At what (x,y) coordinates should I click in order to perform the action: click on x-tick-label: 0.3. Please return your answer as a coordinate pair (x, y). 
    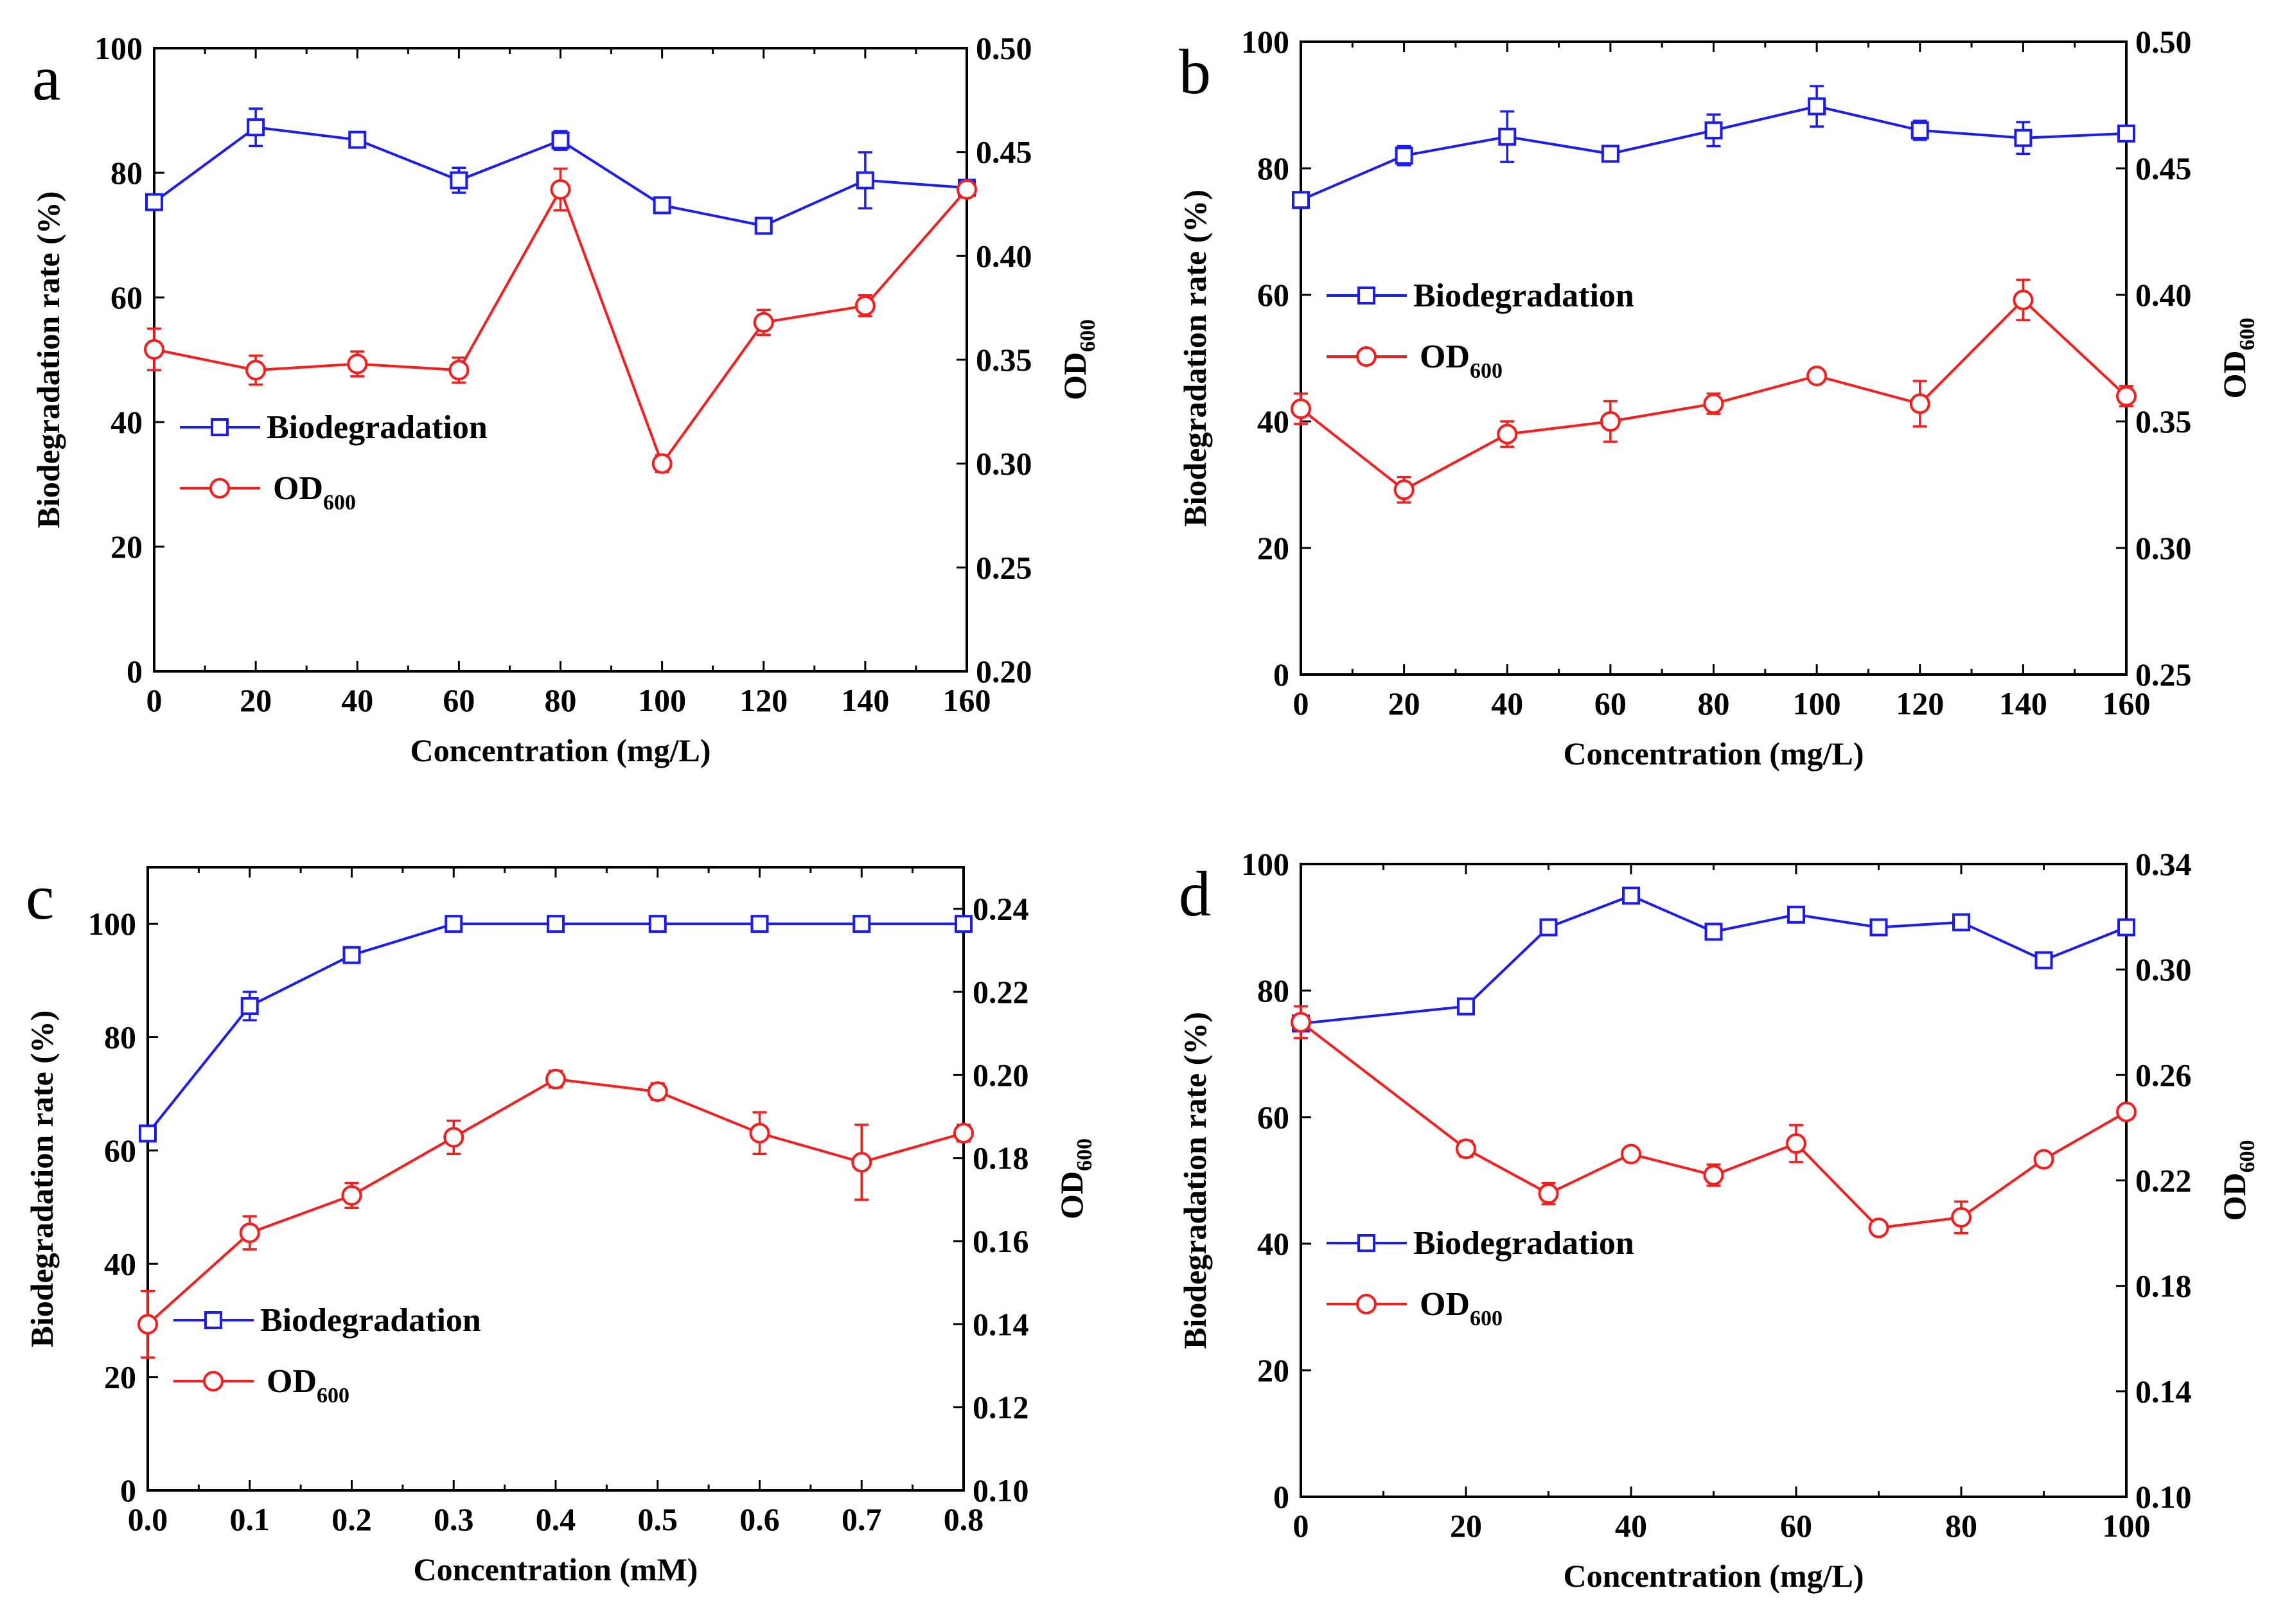
    Looking at the image, I should click on (454, 1519).